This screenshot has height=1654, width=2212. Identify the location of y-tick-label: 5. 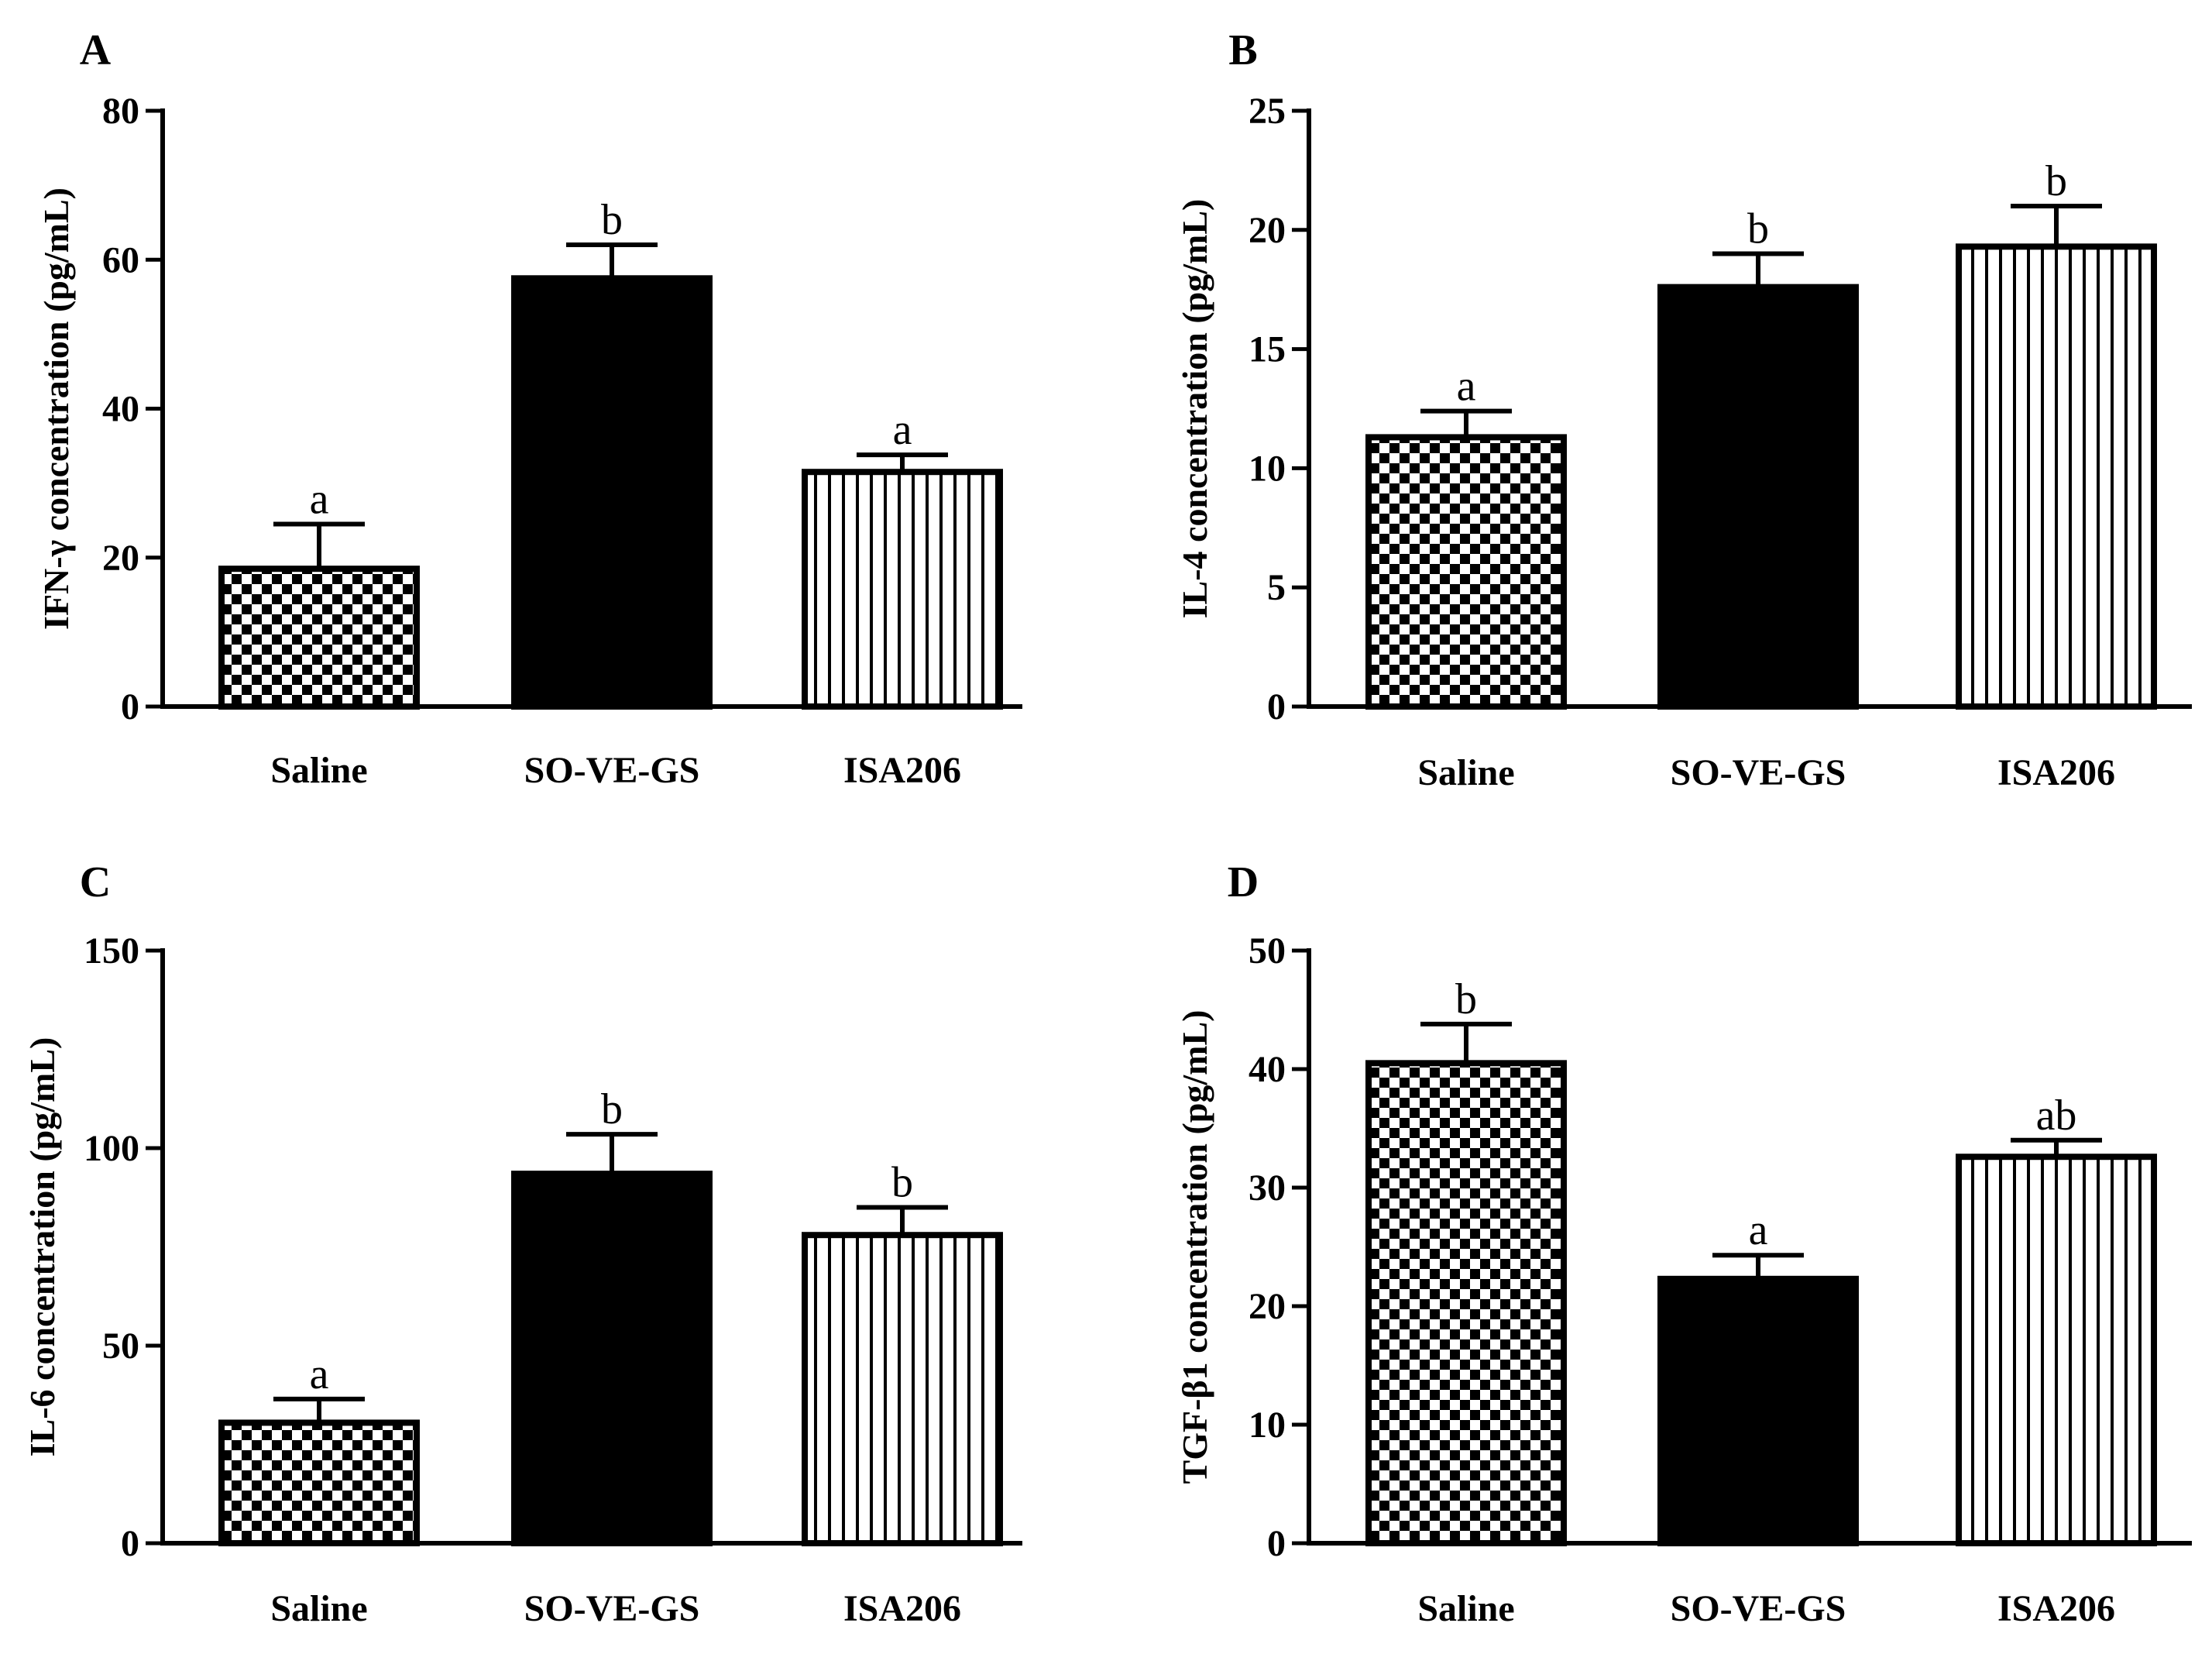
(1276, 587).